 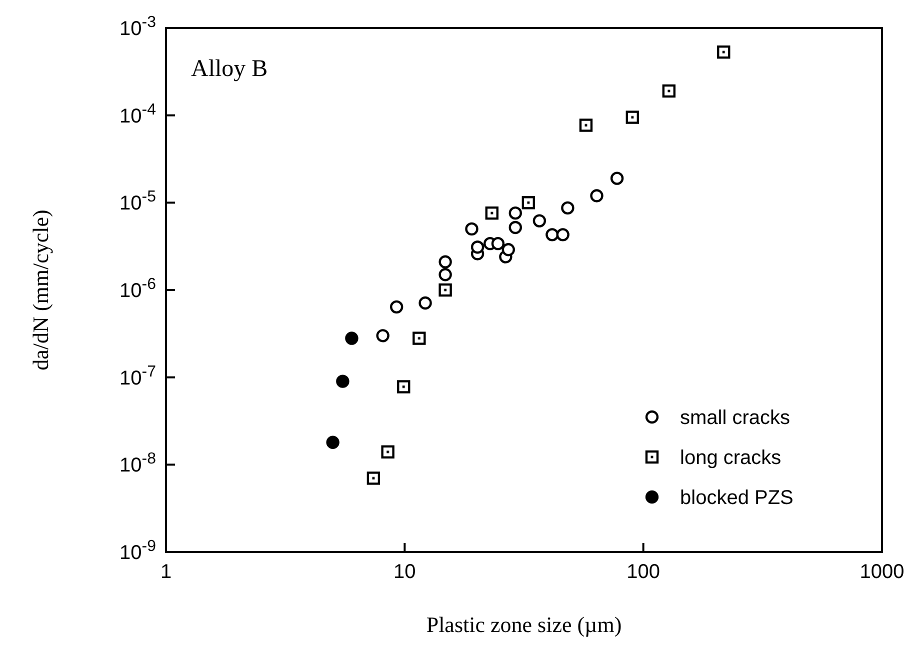 I want to click on y-tick-label: 10$^{-6}$, so click(x=138, y=289).